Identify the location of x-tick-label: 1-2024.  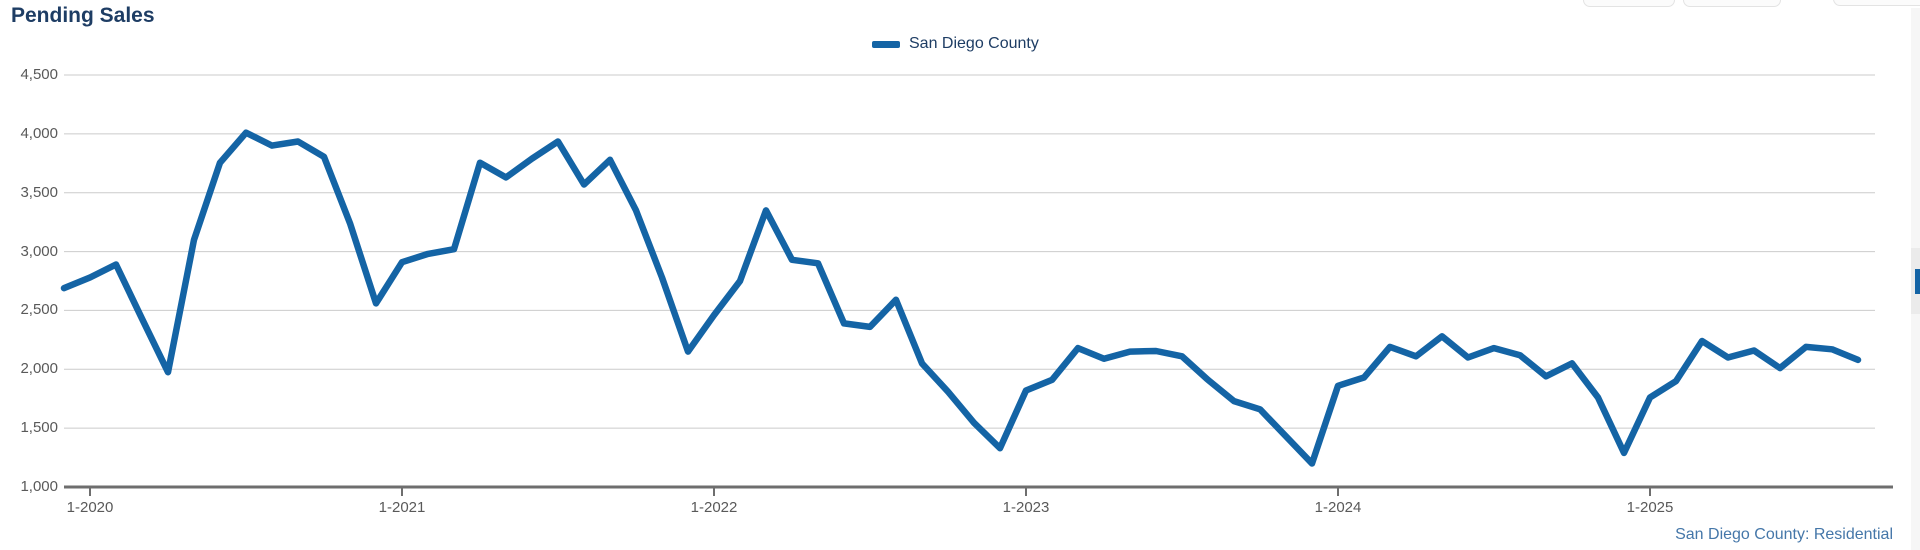
(1338, 507).